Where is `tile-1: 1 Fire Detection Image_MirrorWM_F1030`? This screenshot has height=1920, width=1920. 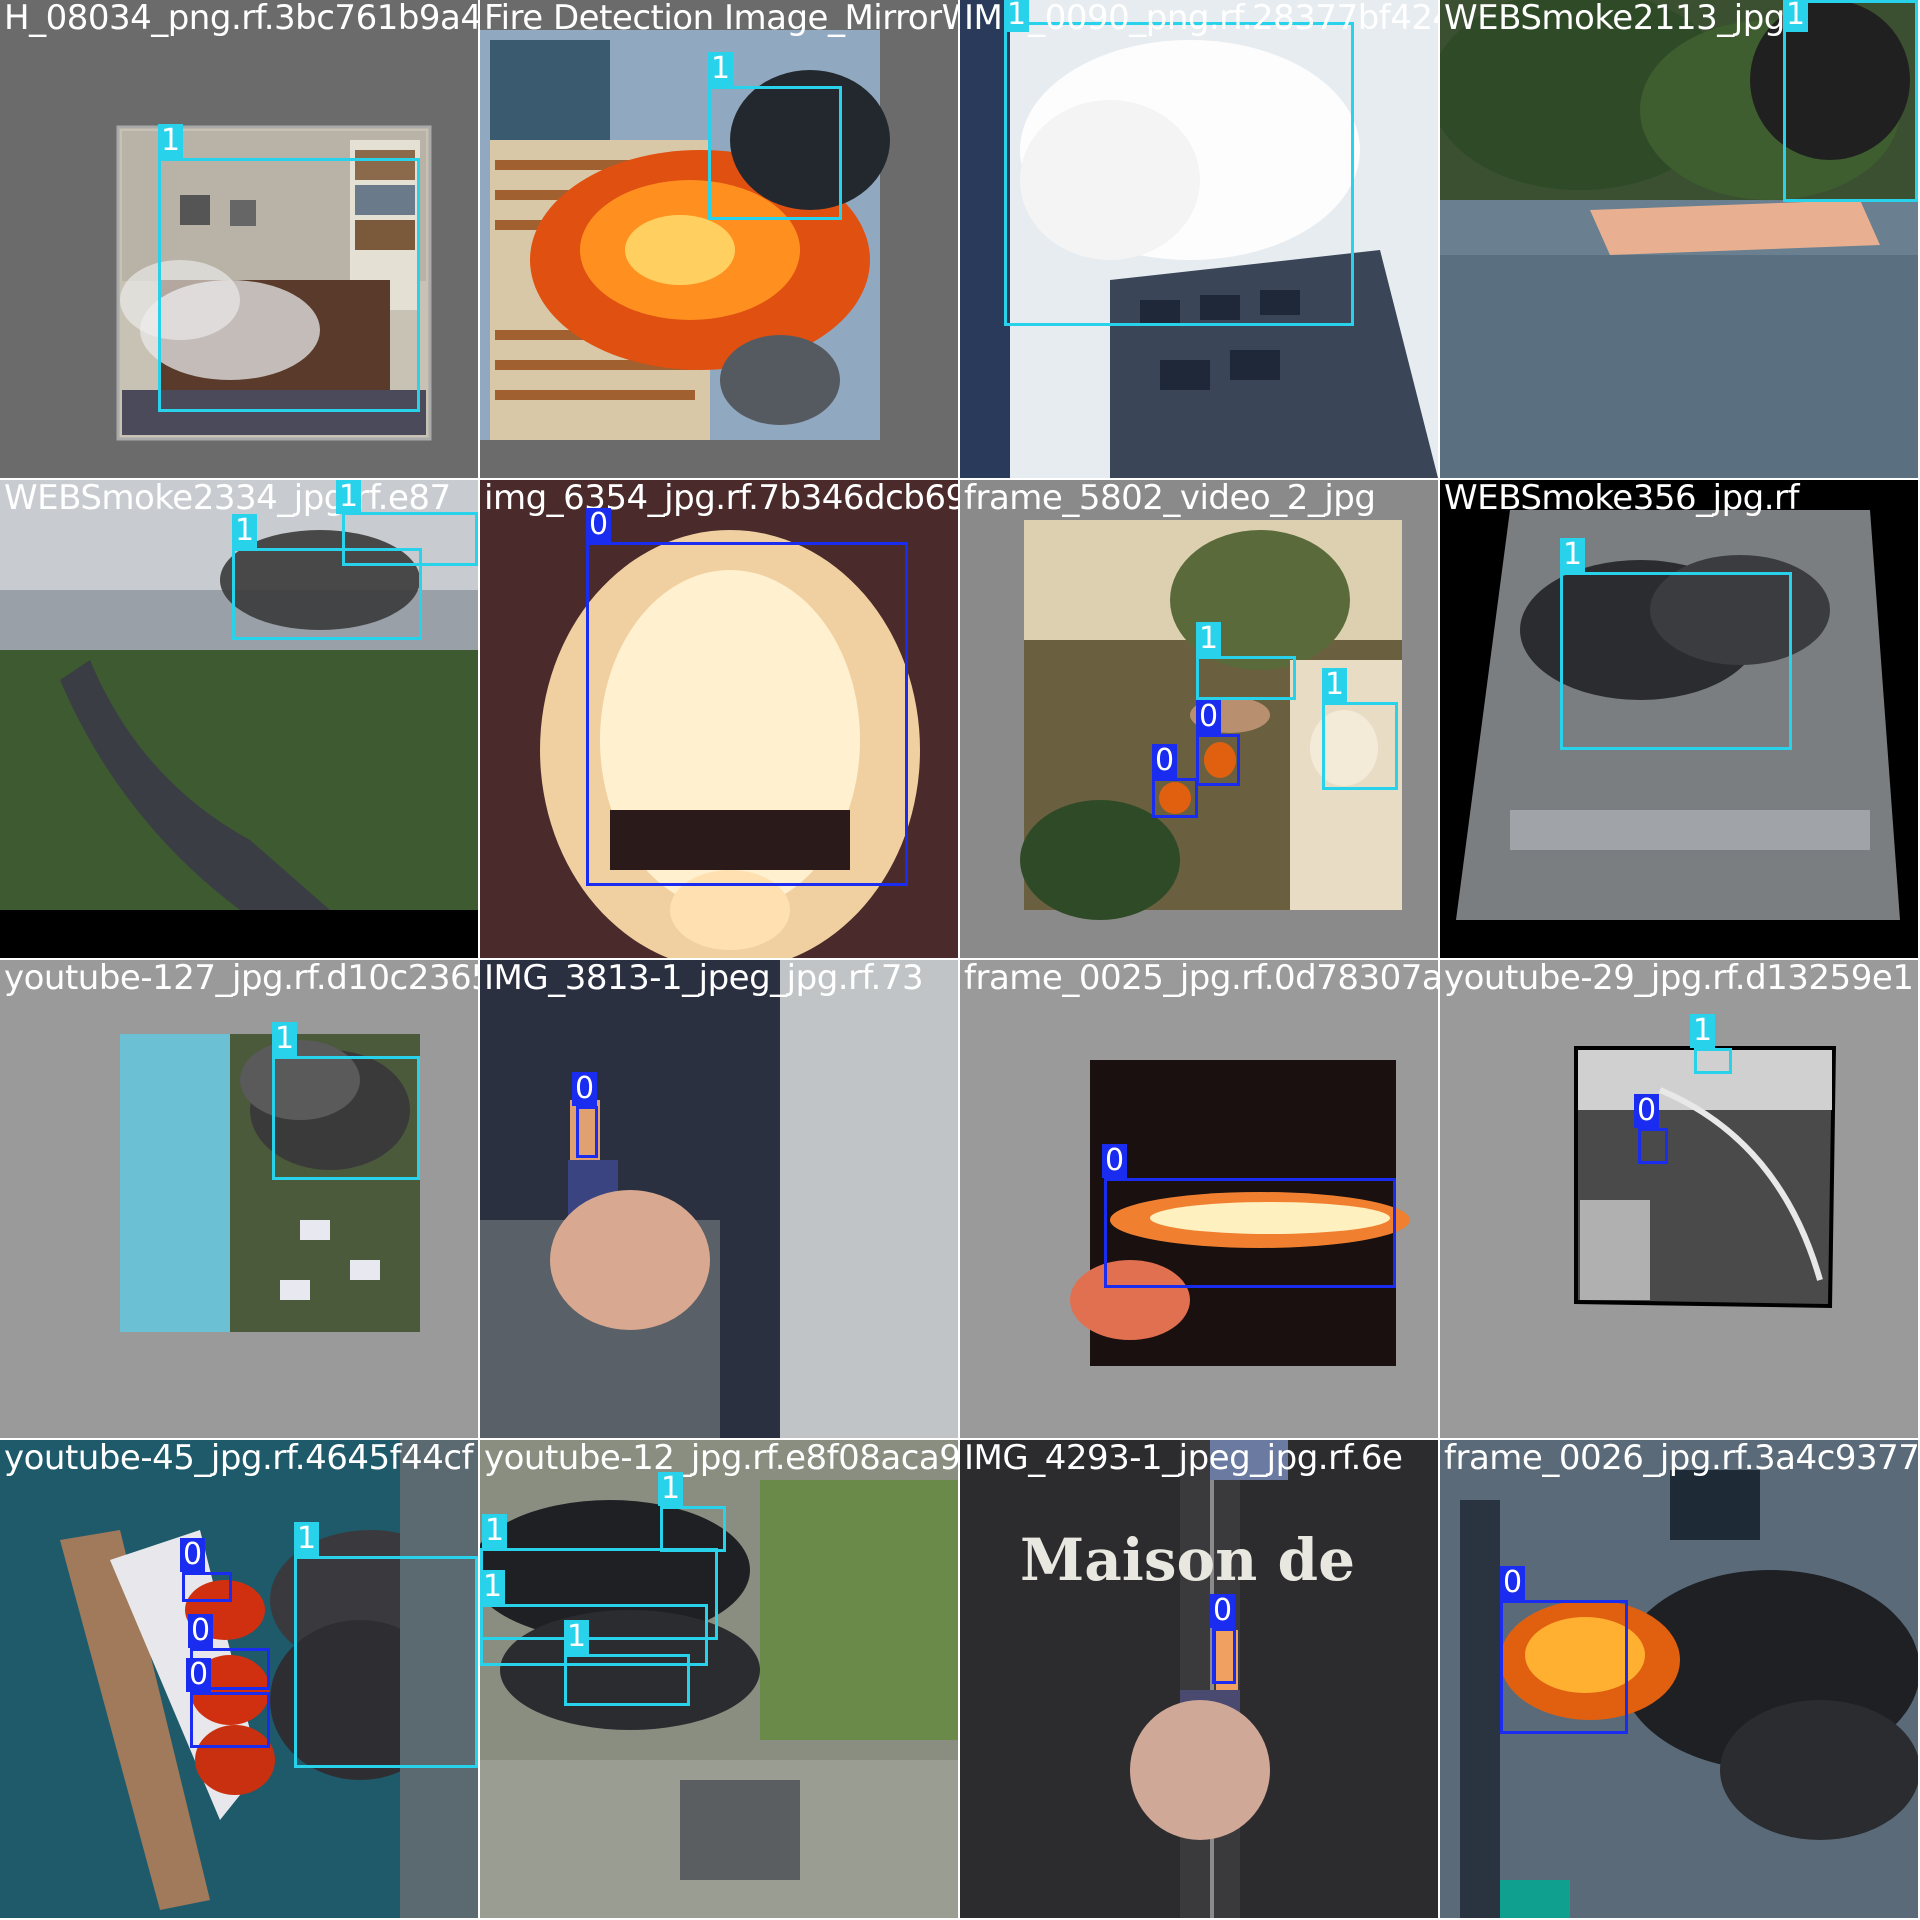
tile-1: 1 Fire Detection Image_MirrorWM_F1030 is located at coordinates (719, 239).